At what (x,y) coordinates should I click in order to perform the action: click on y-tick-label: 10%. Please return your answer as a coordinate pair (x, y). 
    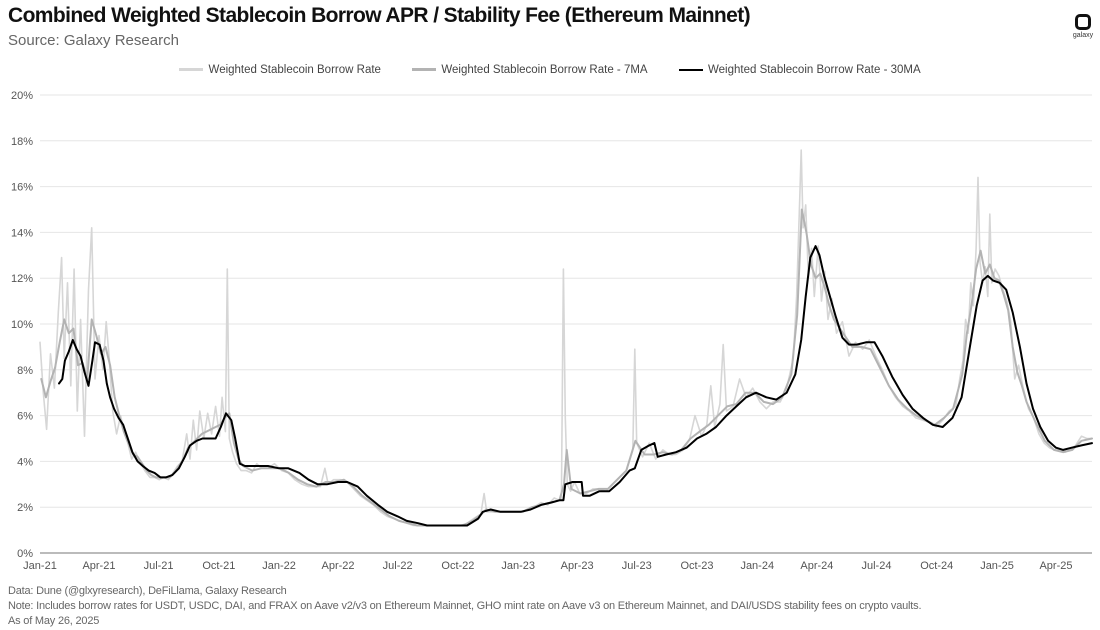
    Looking at the image, I should click on (22, 325).